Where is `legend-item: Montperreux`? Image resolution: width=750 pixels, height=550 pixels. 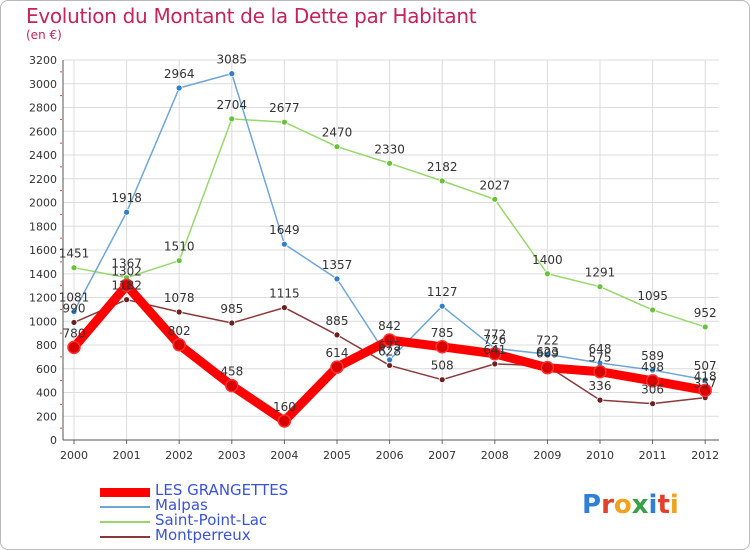 legend-item: Montperreux is located at coordinates (230, 535).